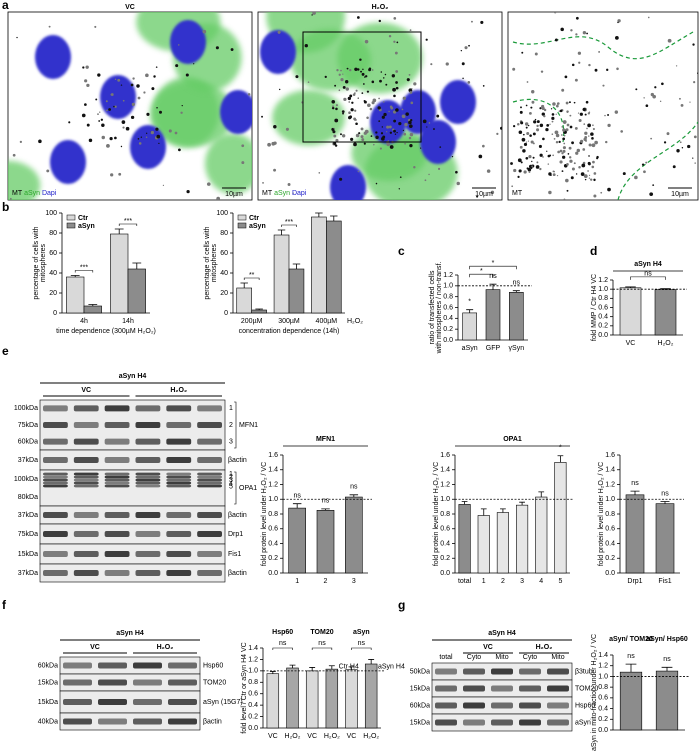  Describe the element at coordinates (28, 573) in the screenshot. I see `marker-label: 37kDa` at that location.